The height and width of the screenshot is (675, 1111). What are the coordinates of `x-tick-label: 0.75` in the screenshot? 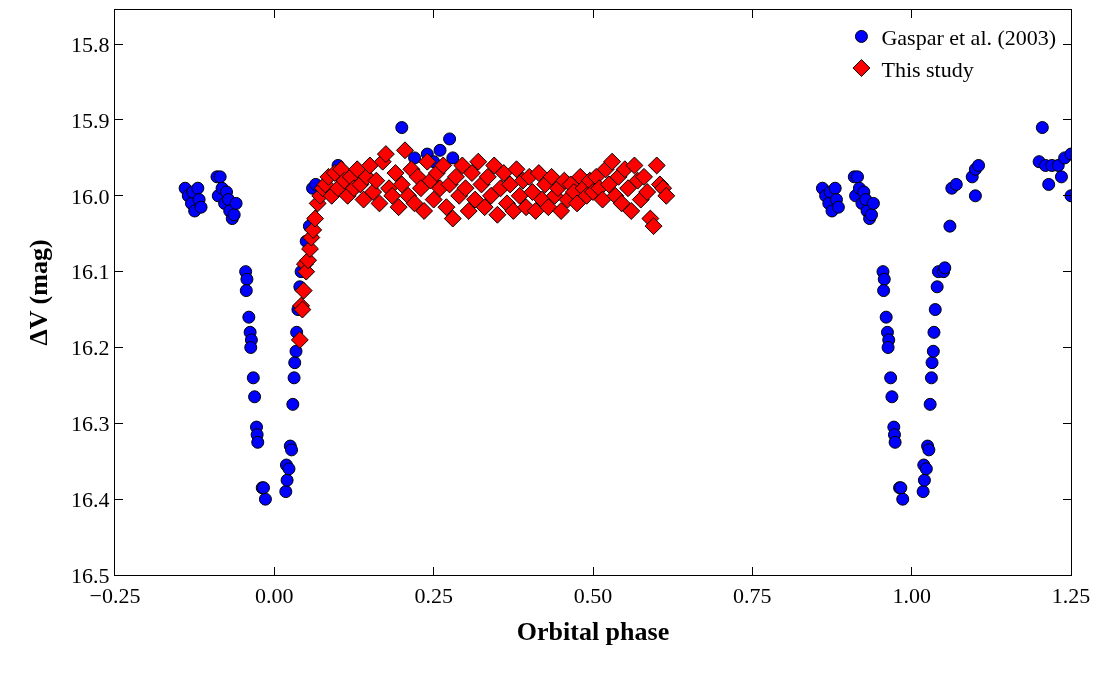 It's located at (752, 595).